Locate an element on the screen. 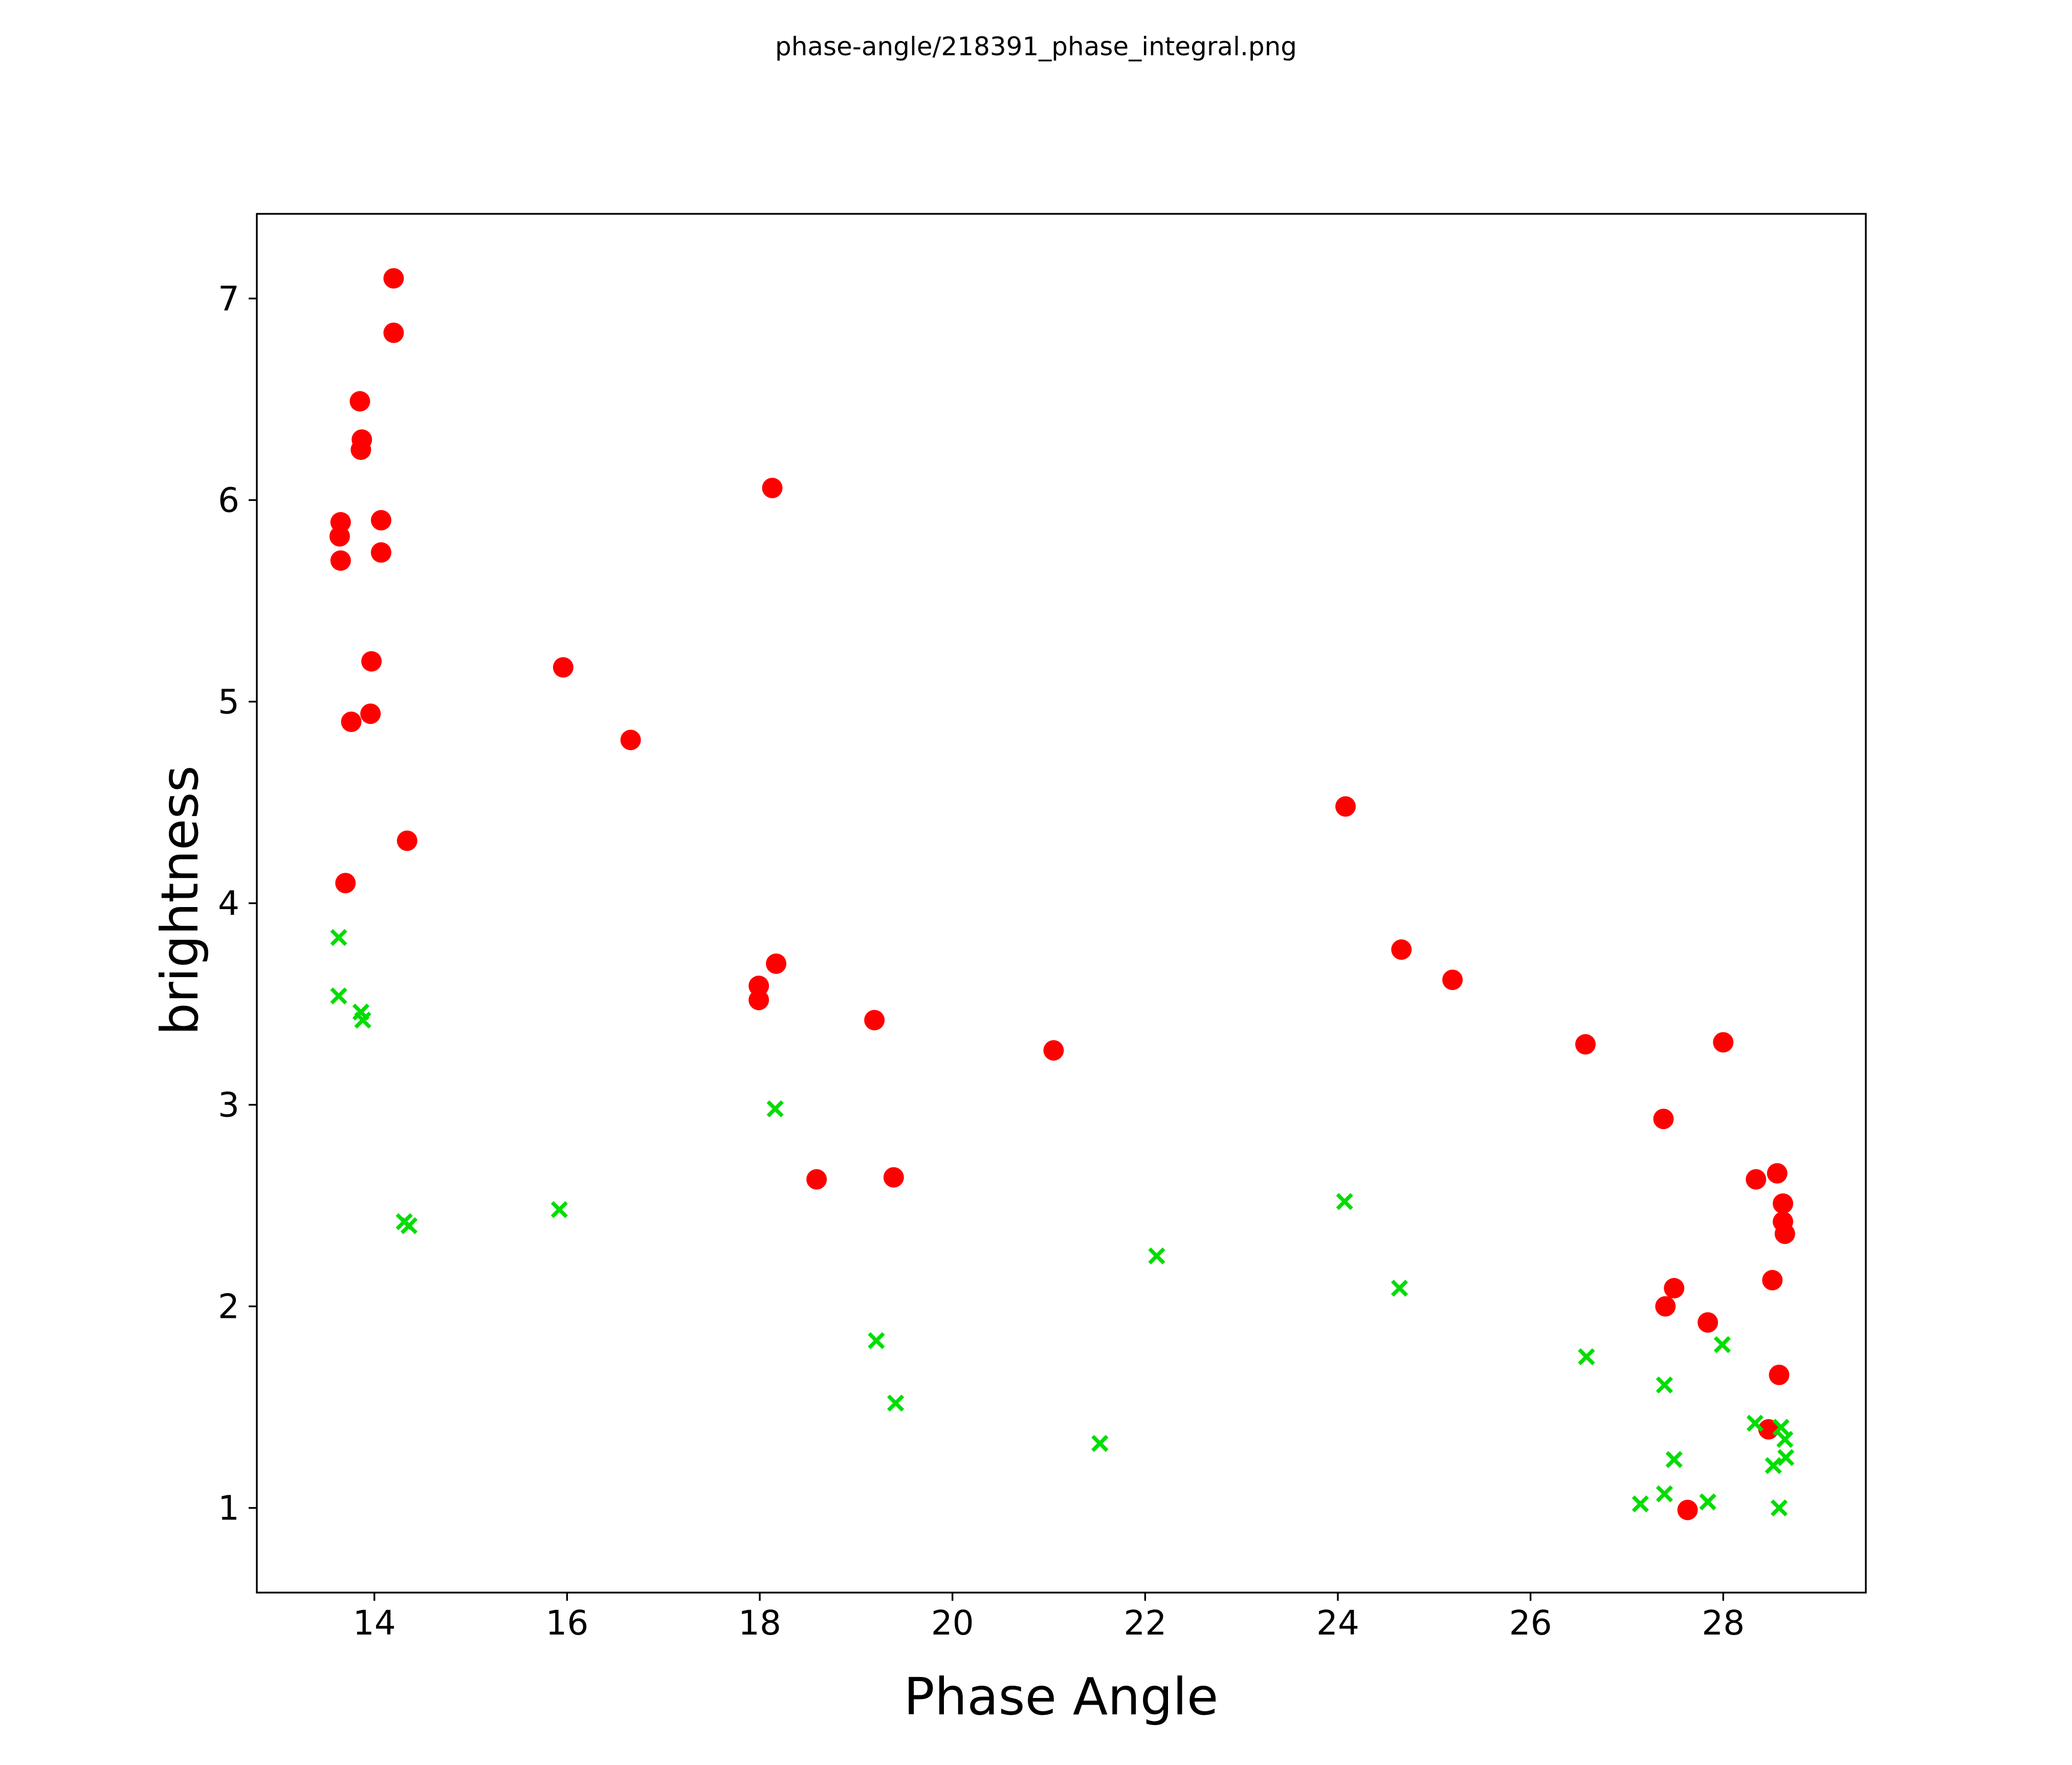 This screenshot has height=1765, width=2072. y-tick-label: 5 is located at coordinates (228, 701).